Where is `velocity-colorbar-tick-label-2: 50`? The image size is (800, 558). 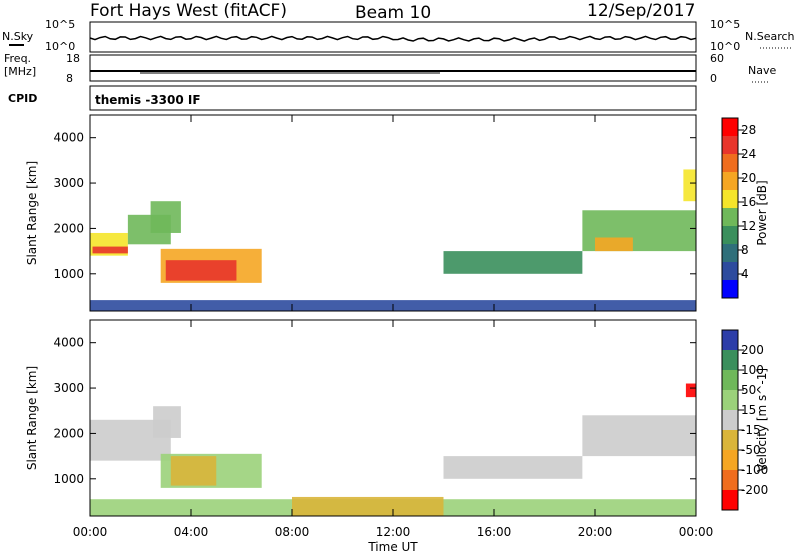
velocity-colorbar-tick-label-2: 50 is located at coordinates (748, 390).